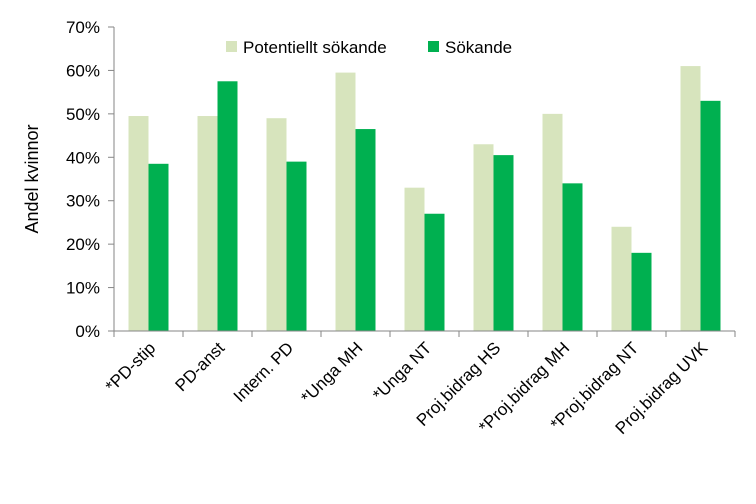  What do you see at coordinates (131, 367) in the screenshot?
I see `x-category-label: *PD-stip` at bounding box center [131, 367].